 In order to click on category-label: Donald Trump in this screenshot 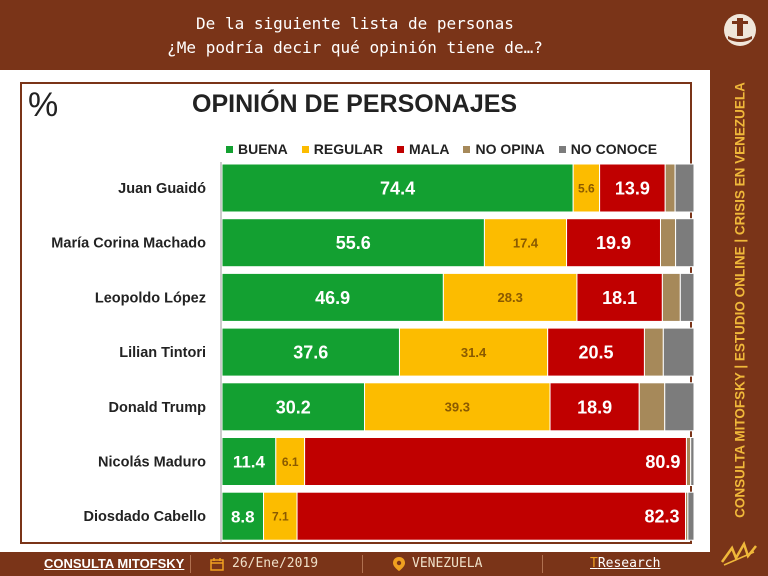, I will do `click(158, 408)`.